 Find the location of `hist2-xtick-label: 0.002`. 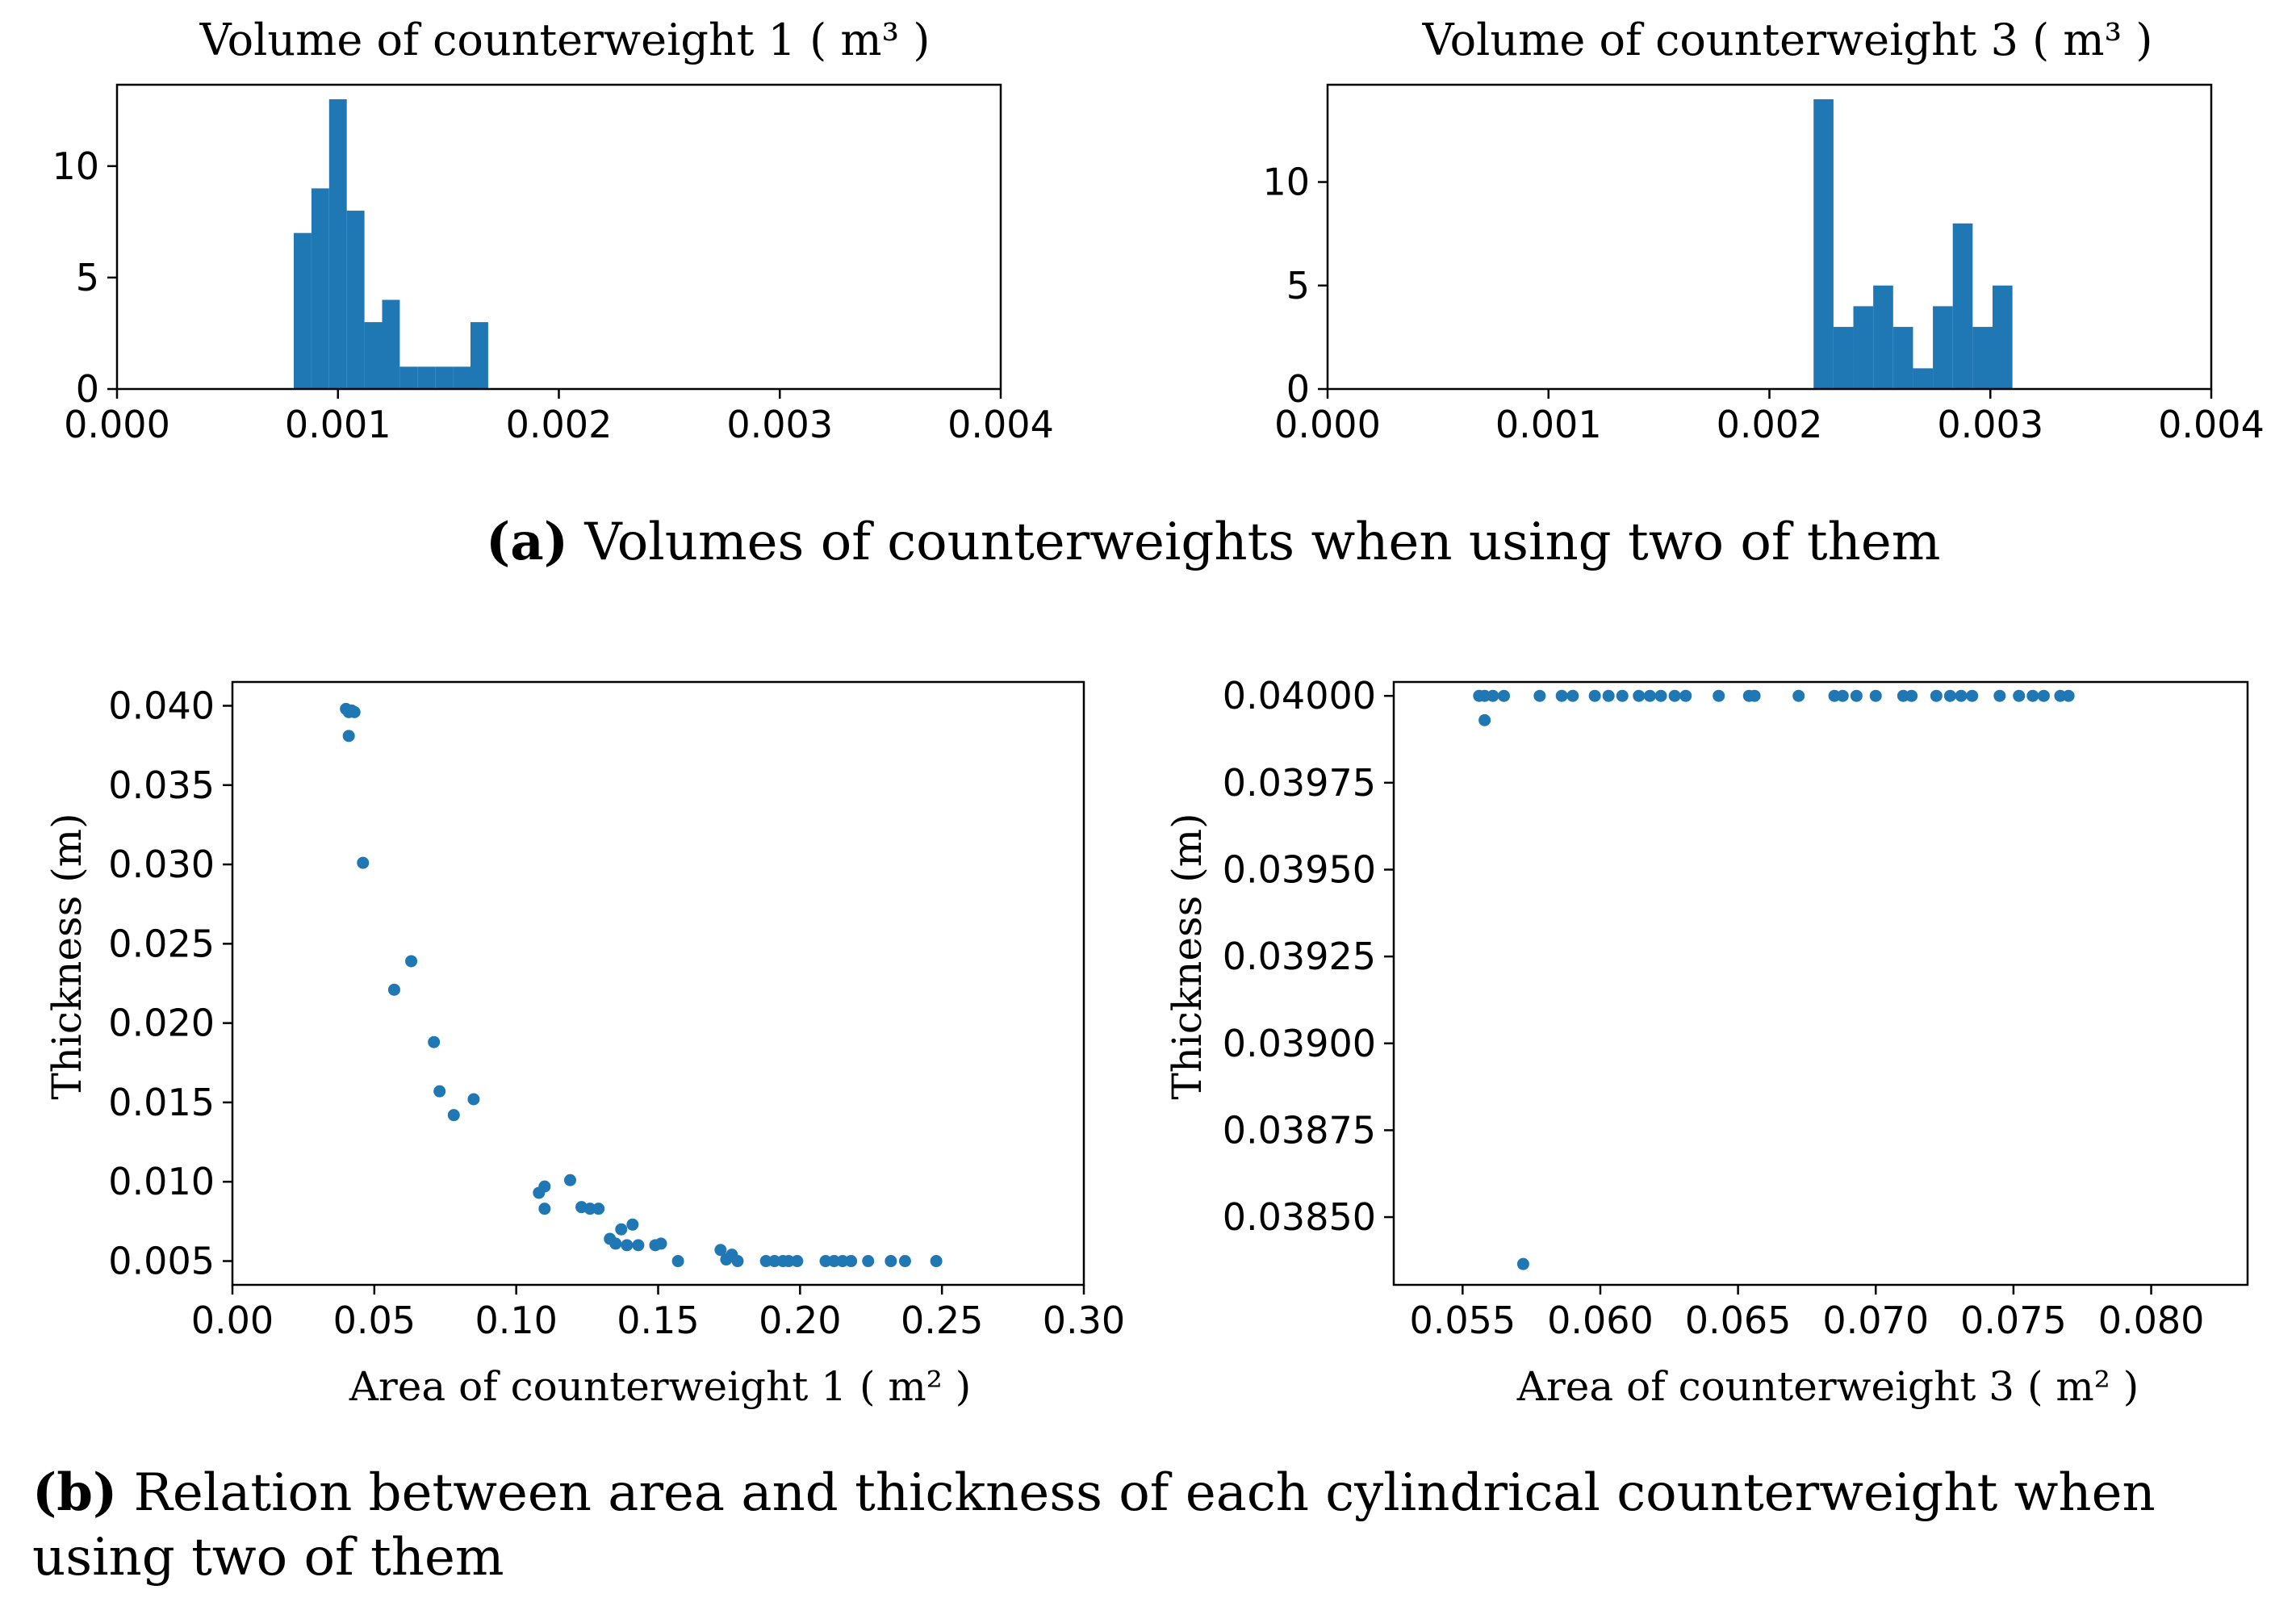

hist2-xtick-label: 0.002 is located at coordinates (1770, 424).